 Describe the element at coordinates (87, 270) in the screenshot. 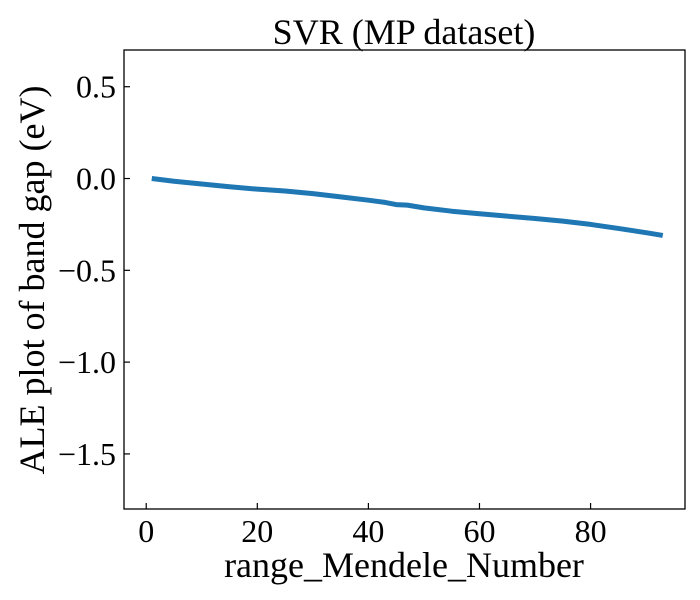

I see `y-tick-label: −0.5` at that location.